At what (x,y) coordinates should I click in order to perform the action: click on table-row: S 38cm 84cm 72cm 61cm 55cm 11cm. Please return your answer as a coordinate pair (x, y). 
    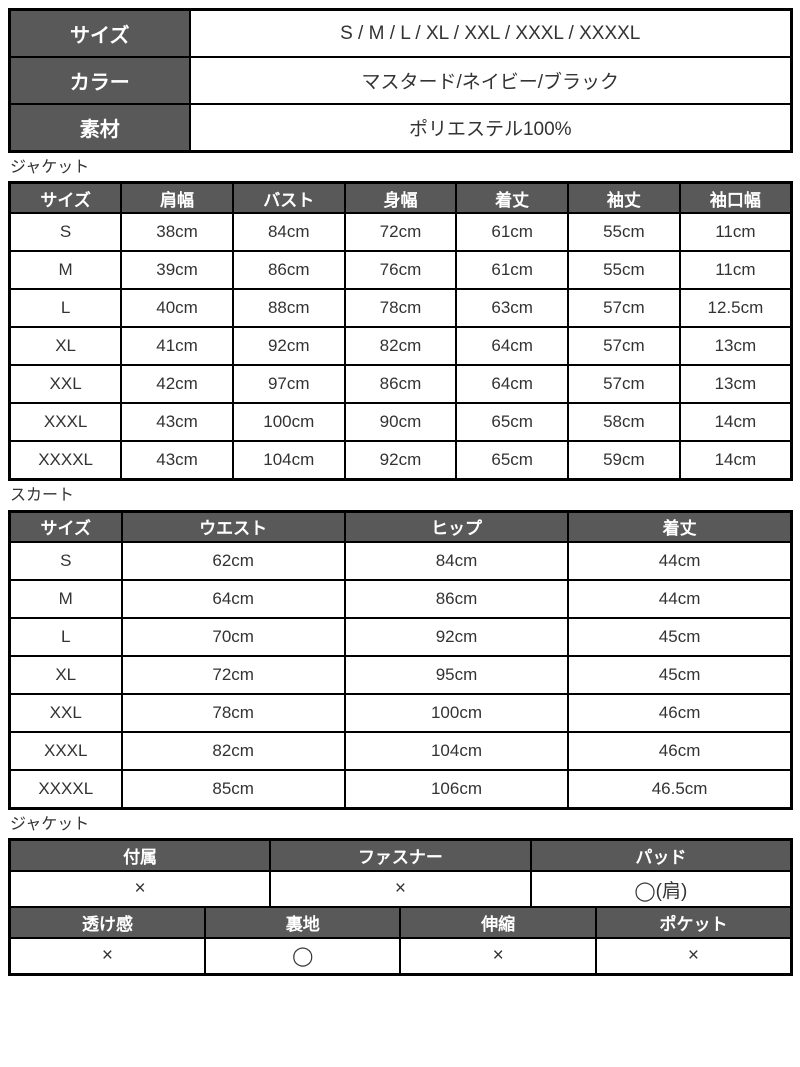
    Looking at the image, I should click on (400, 232).